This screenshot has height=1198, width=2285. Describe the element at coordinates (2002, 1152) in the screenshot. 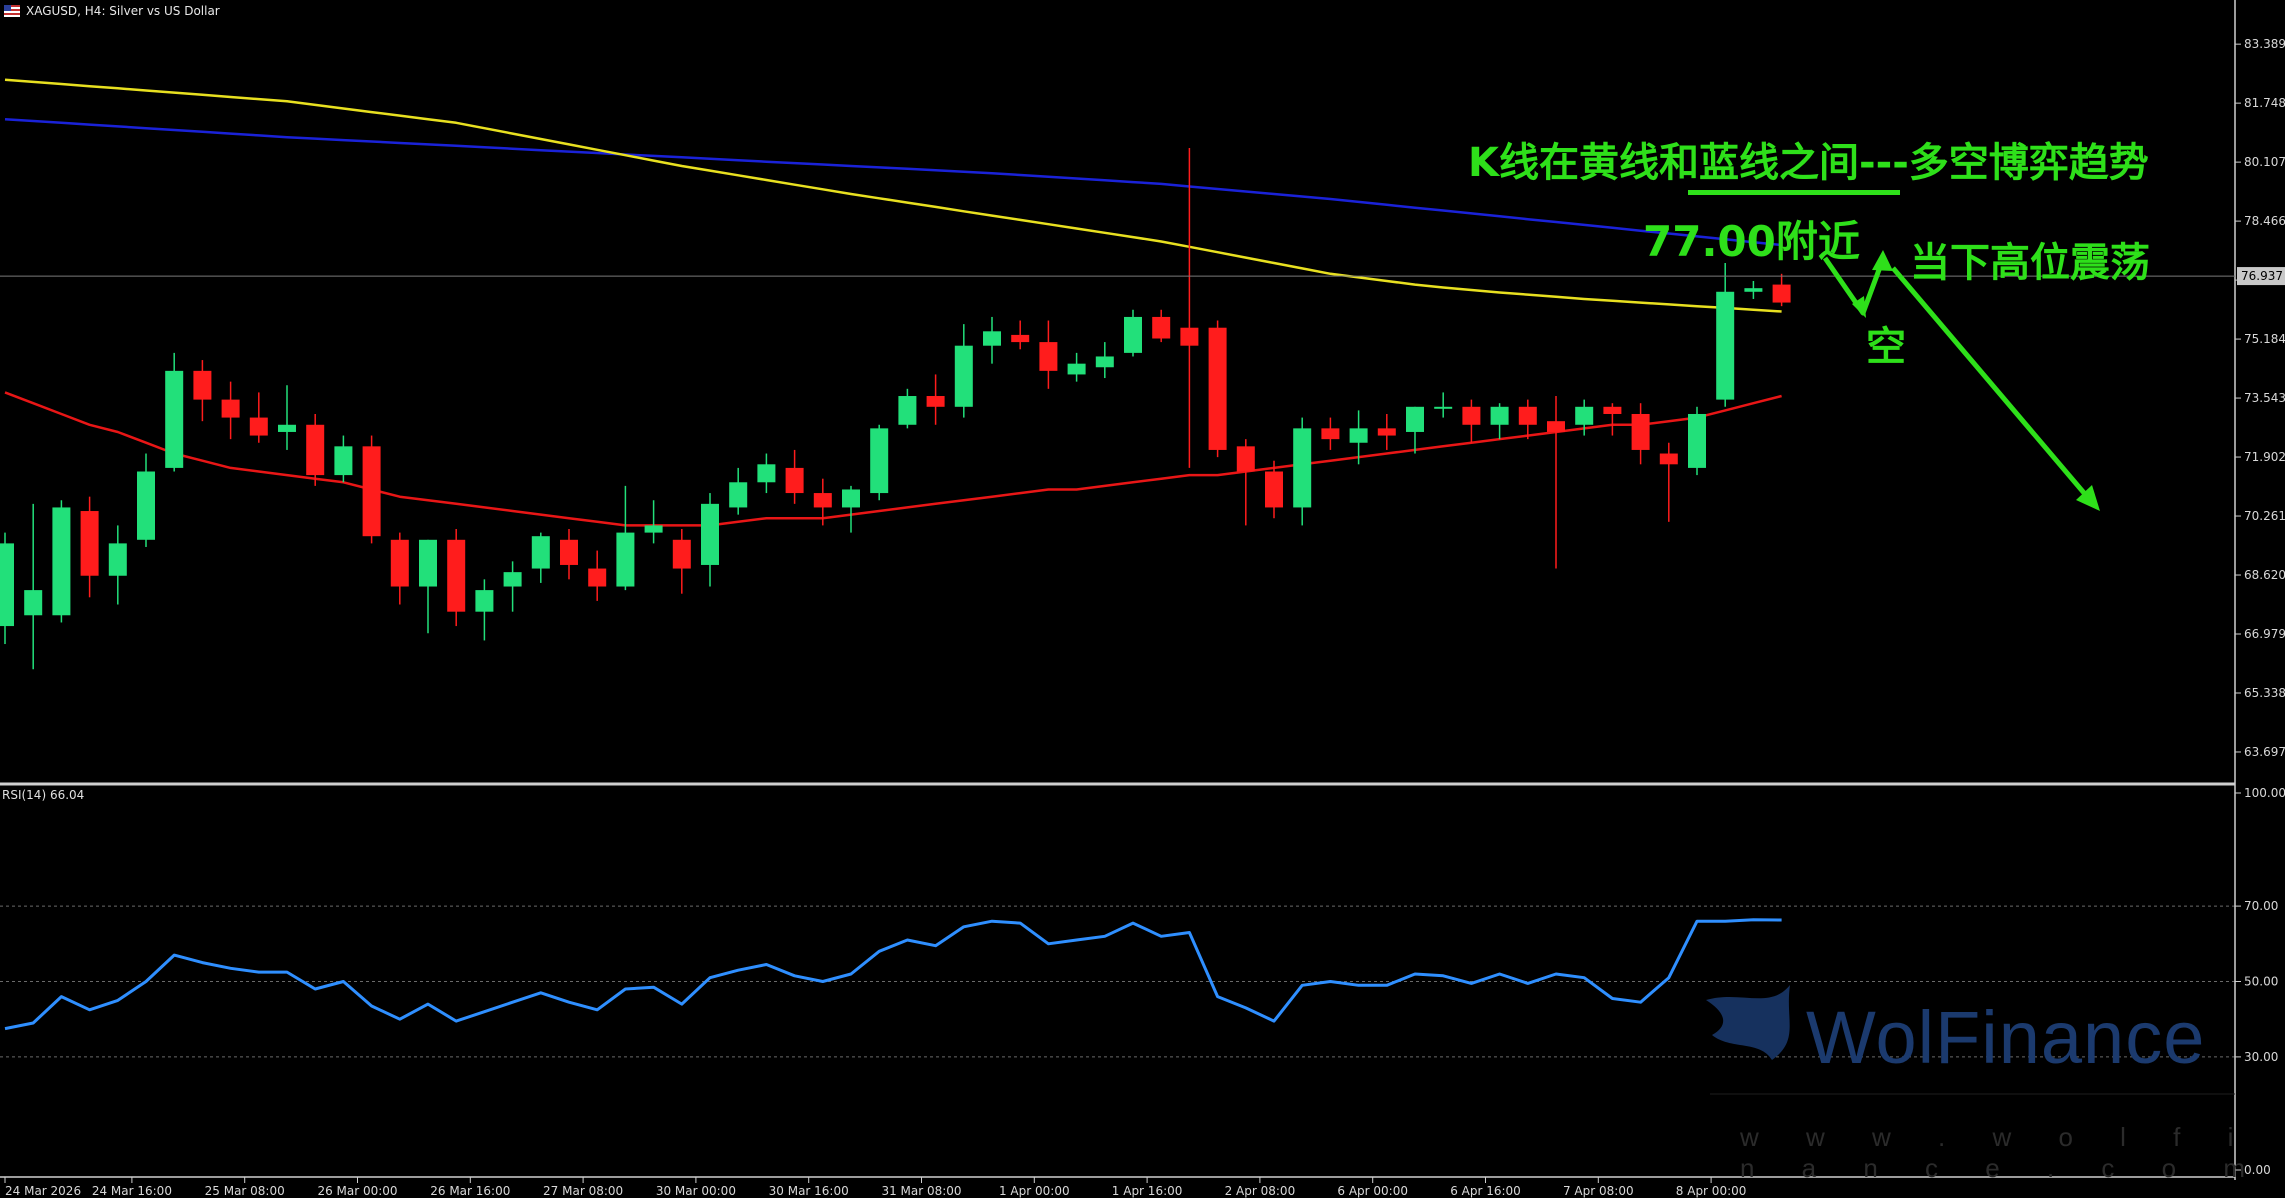

I see `watermark-url: w w w . w o l f i n a n c e . c o m` at that location.